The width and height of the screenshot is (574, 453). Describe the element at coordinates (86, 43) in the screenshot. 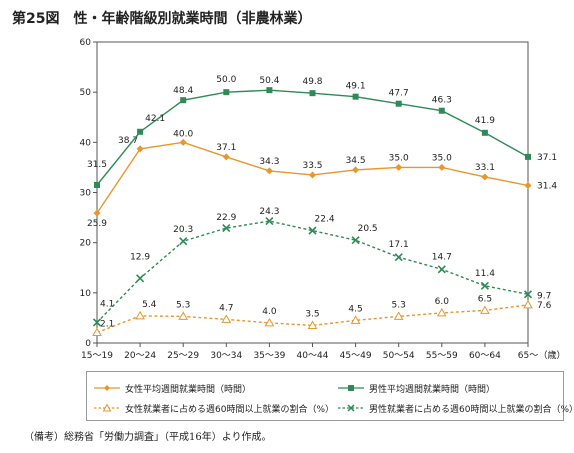

I see `y-tick-label: 60` at that location.